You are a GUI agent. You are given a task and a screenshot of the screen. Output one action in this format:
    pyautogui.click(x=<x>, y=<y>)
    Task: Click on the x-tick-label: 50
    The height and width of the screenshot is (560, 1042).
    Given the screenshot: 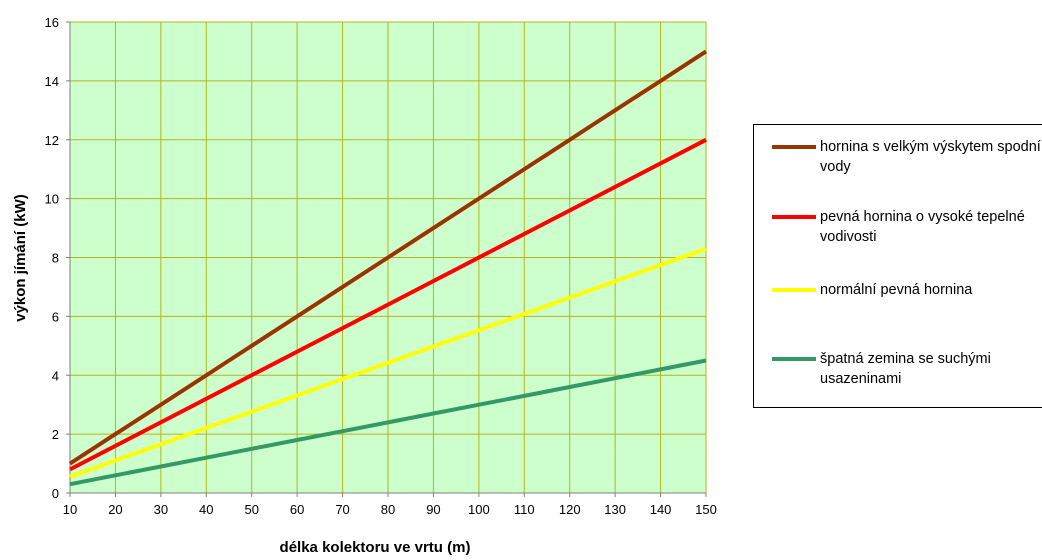 What is the action you would take?
    pyautogui.click(x=251, y=509)
    